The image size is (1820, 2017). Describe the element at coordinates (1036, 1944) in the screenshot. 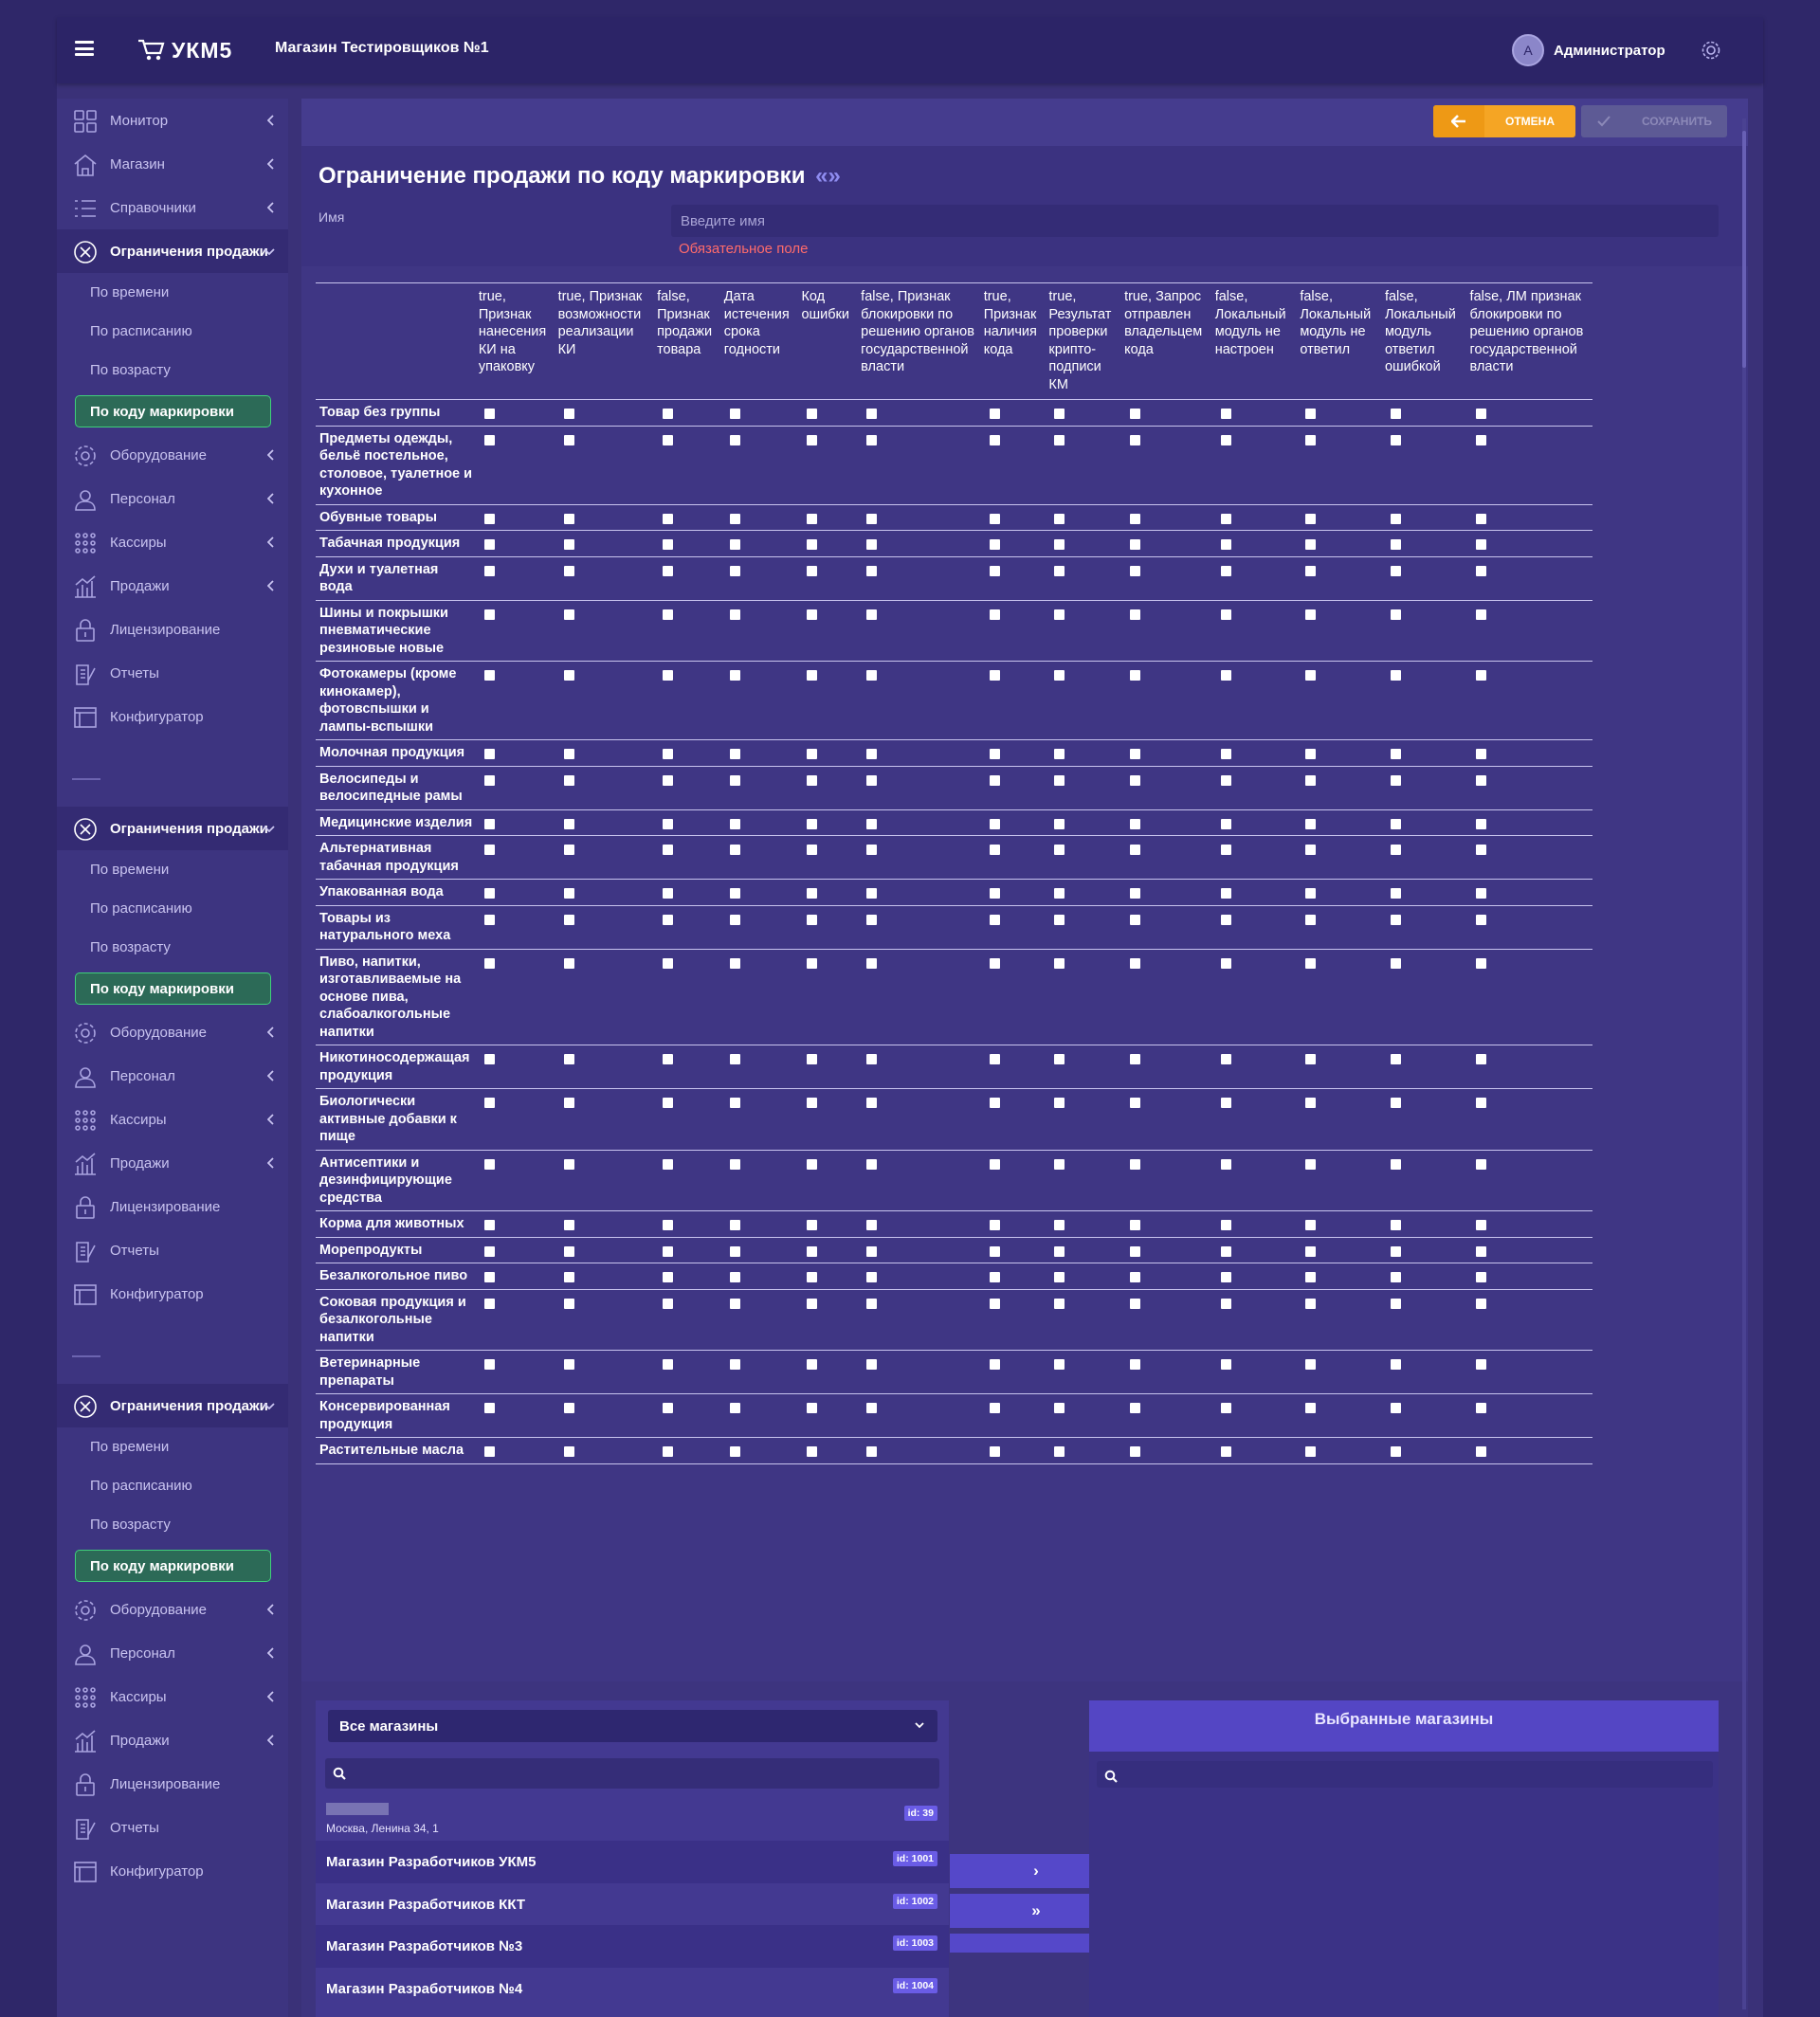

I see `remove-button` at that location.